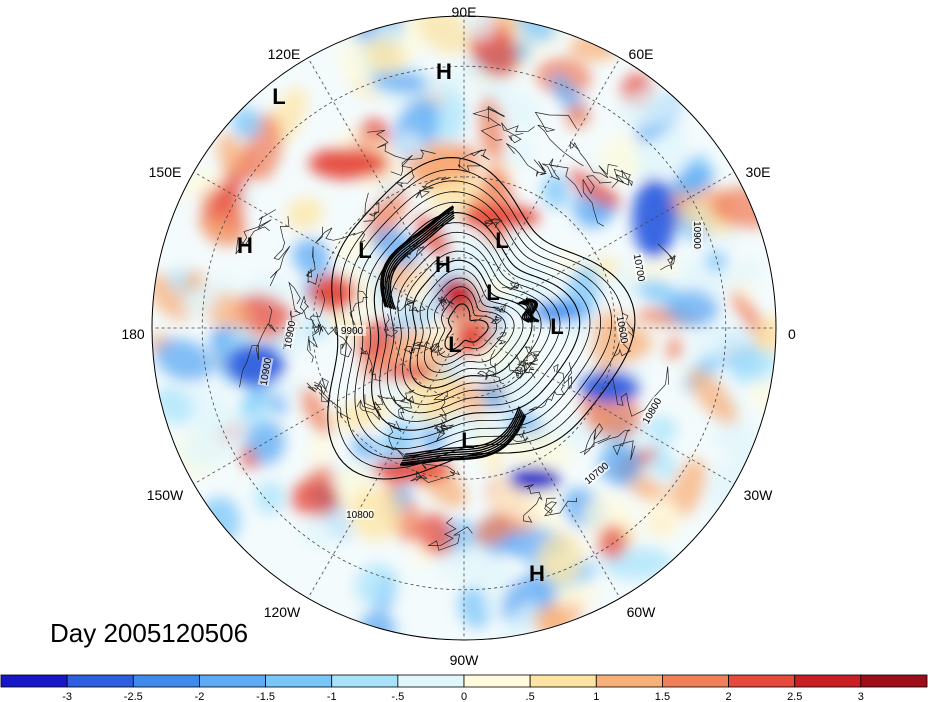 The width and height of the screenshot is (928, 702). Describe the element at coordinates (794, 696) in the screenshot. I see `colorbar-tick-label: 2.5` at that location.